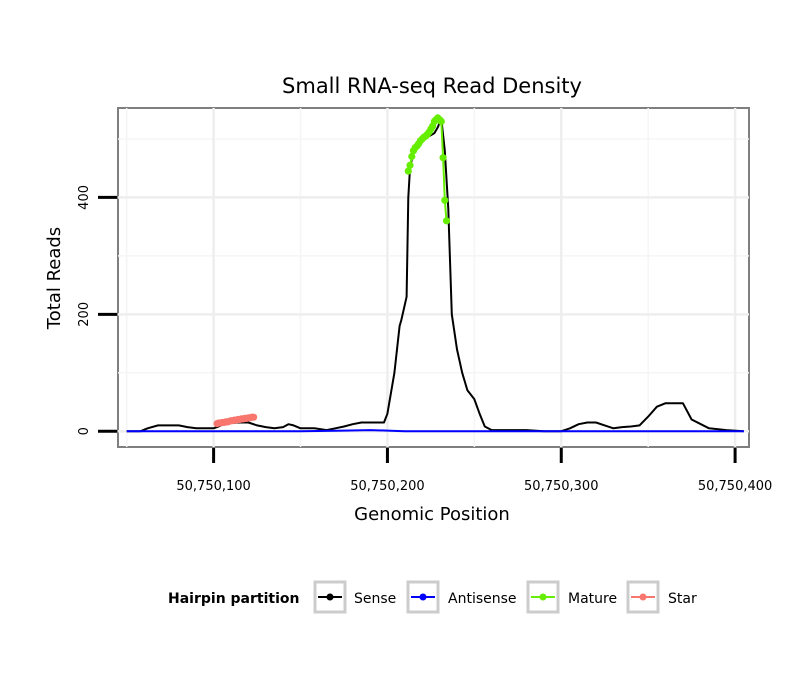  What do you see at coordinates (432, 514) in the screenshot?
I see `x-axis-title: Genomic Position` at bounding box center [432, 514].